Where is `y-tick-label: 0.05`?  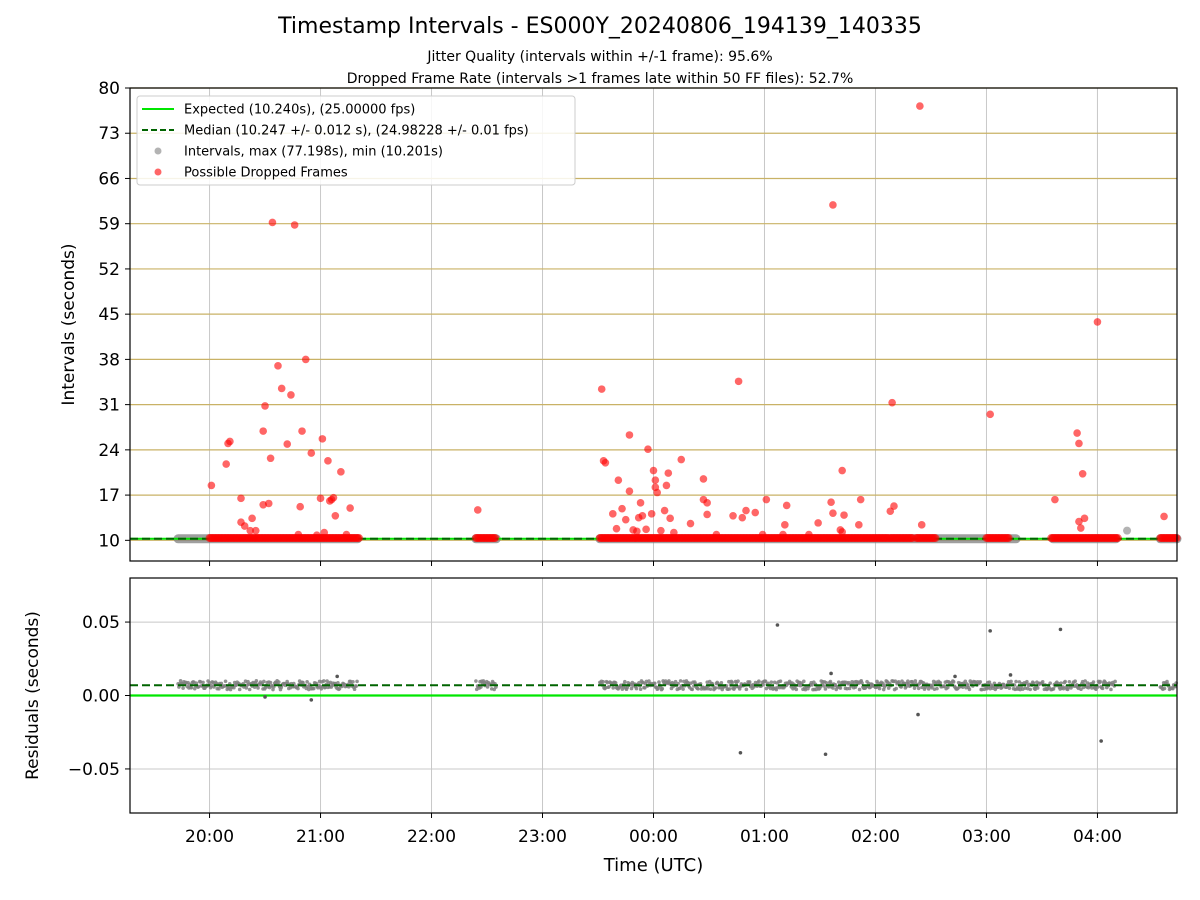
y-tick-label: 0.05 is located at coordinates (101, 623).